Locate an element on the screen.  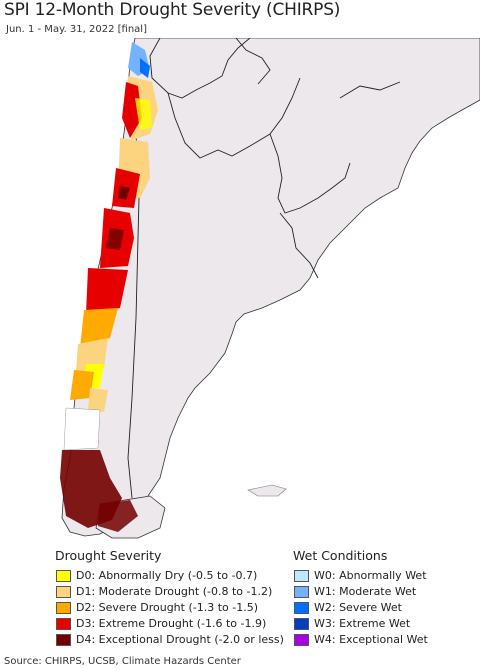
no-drought-south is located at coordinates (82, 429).